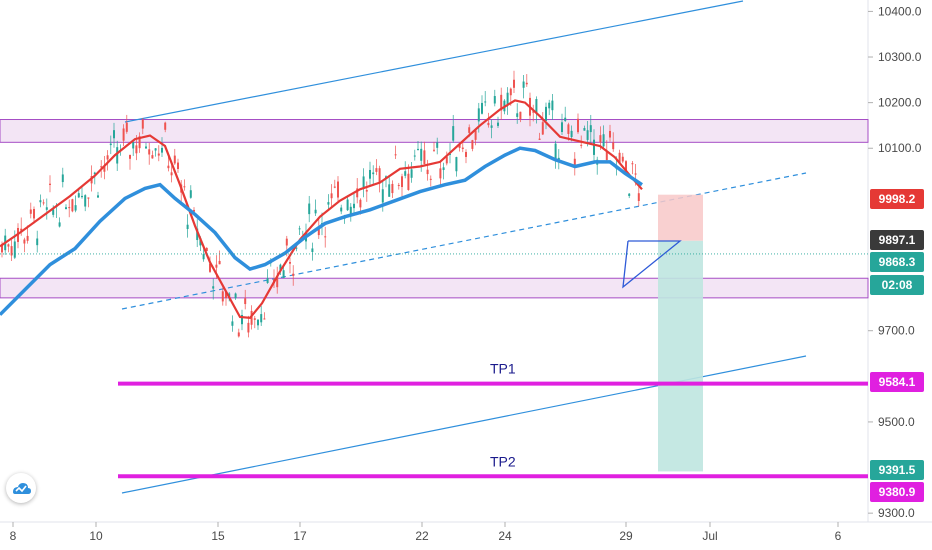 This screenshot has height=550, width=932. I want to click on triangle-pattern, so click(652, 264).